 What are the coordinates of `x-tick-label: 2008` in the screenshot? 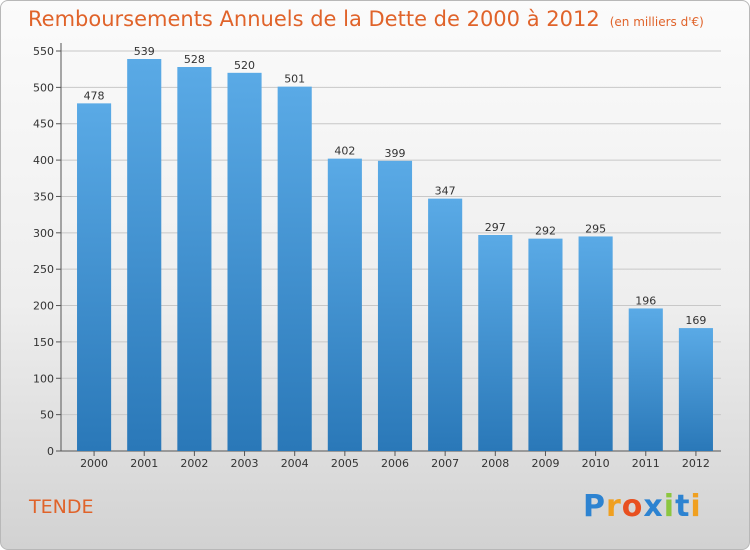 It's located at (495, 463).